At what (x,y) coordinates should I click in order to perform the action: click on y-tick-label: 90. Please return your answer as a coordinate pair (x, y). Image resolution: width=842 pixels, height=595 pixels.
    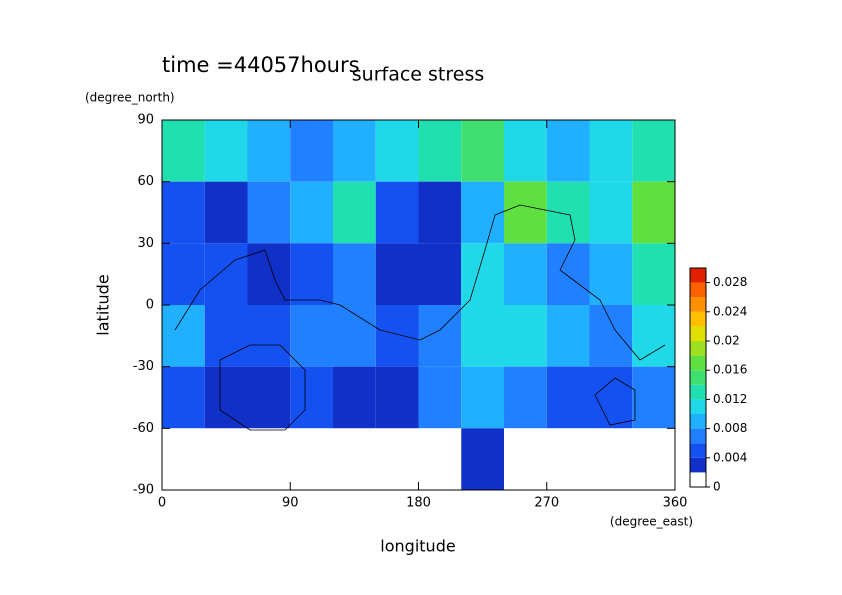
    Looking at the image, I should click on (145, 120).